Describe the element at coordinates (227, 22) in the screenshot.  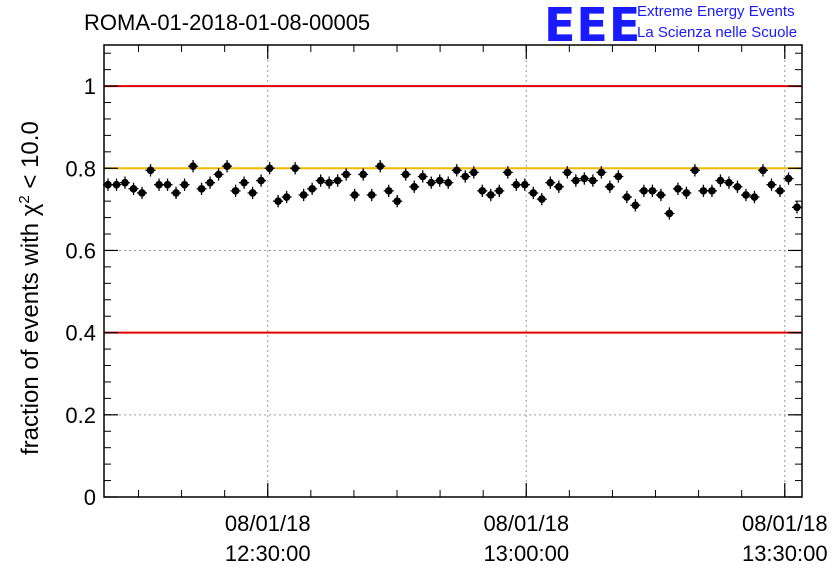
I see `chart-title: ROMA-01-2018-01-08-00005` at that location.